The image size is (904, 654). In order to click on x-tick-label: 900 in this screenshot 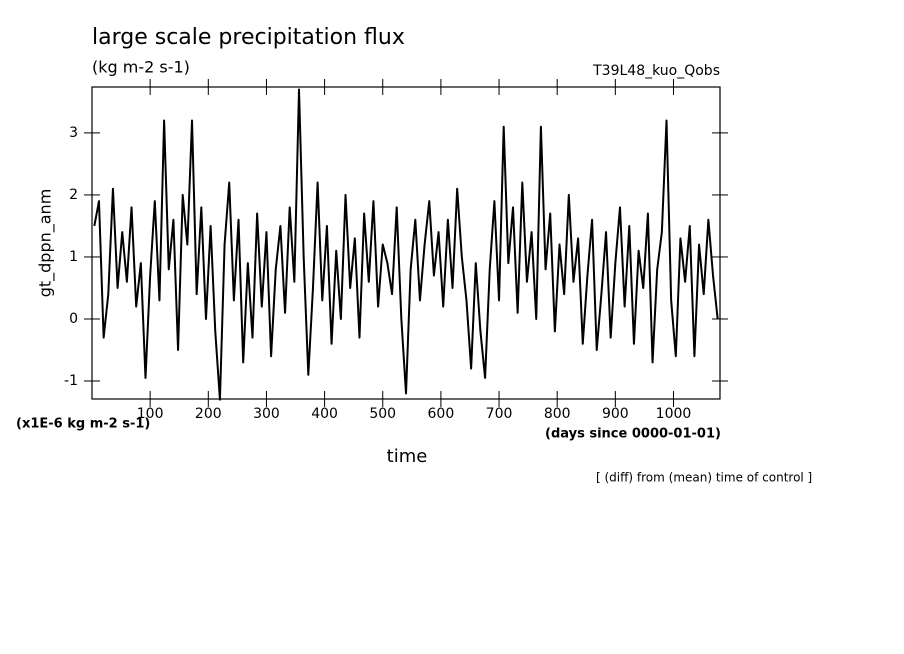, I will do `click(615, 414)`.